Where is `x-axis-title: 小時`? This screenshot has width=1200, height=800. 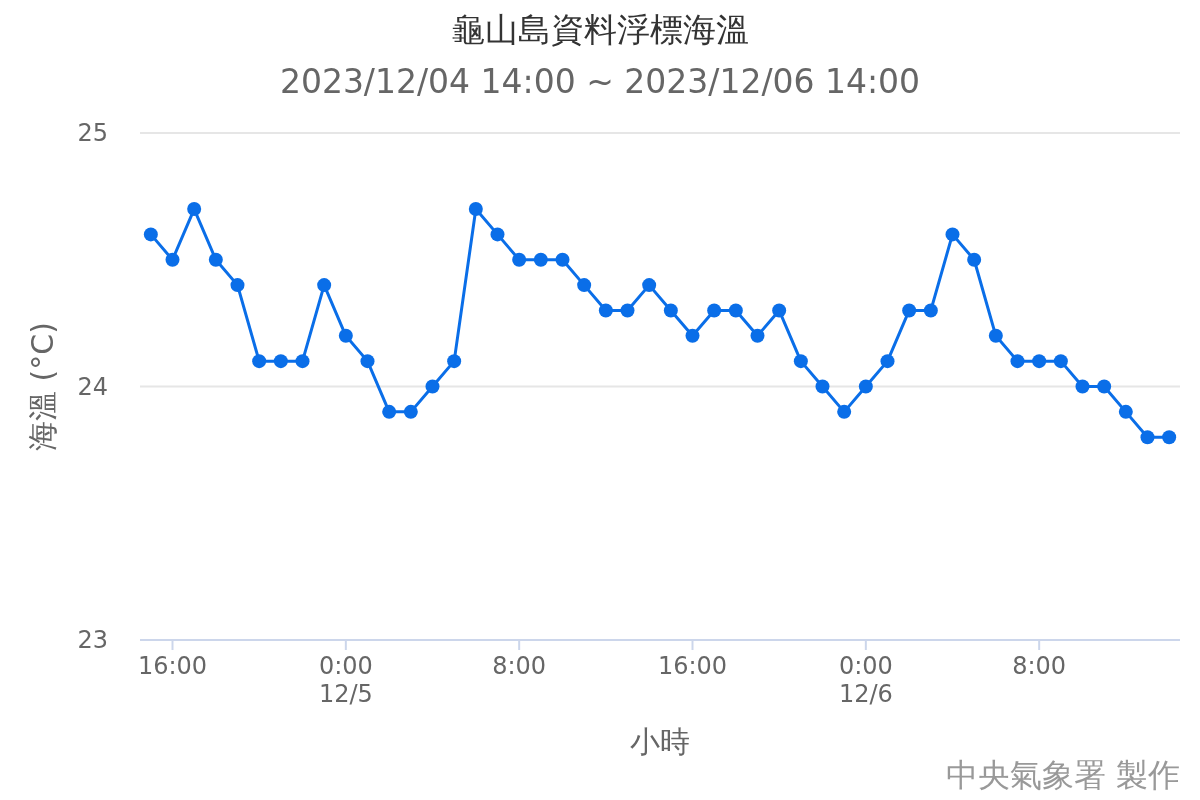
x-axis-title: 小時 is located at coordinates (660, 741).